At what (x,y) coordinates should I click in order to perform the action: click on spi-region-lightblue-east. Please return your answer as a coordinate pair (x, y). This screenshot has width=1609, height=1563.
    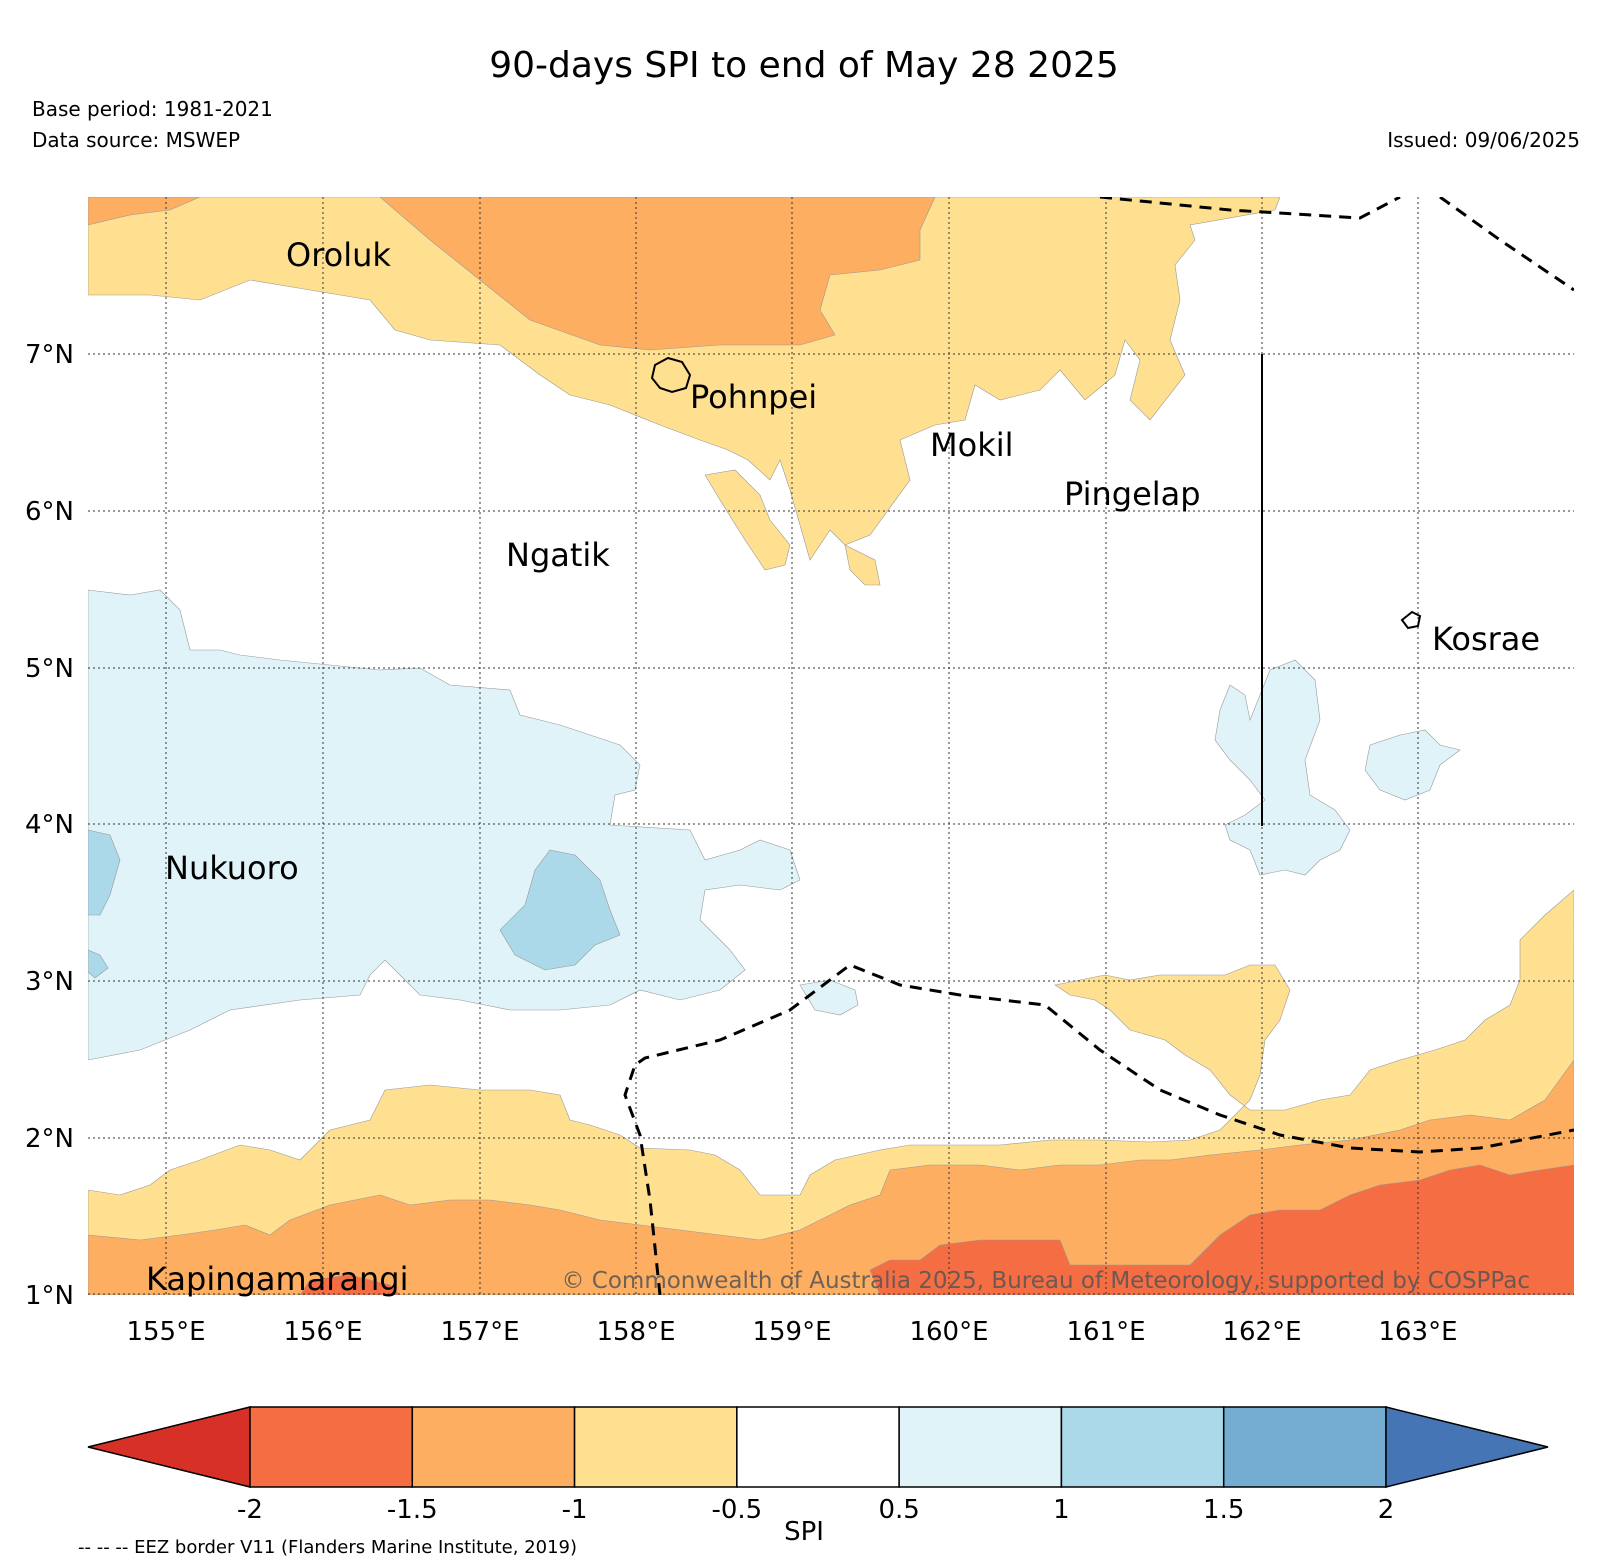
    Looking at the image, I should click on (1282, 767).